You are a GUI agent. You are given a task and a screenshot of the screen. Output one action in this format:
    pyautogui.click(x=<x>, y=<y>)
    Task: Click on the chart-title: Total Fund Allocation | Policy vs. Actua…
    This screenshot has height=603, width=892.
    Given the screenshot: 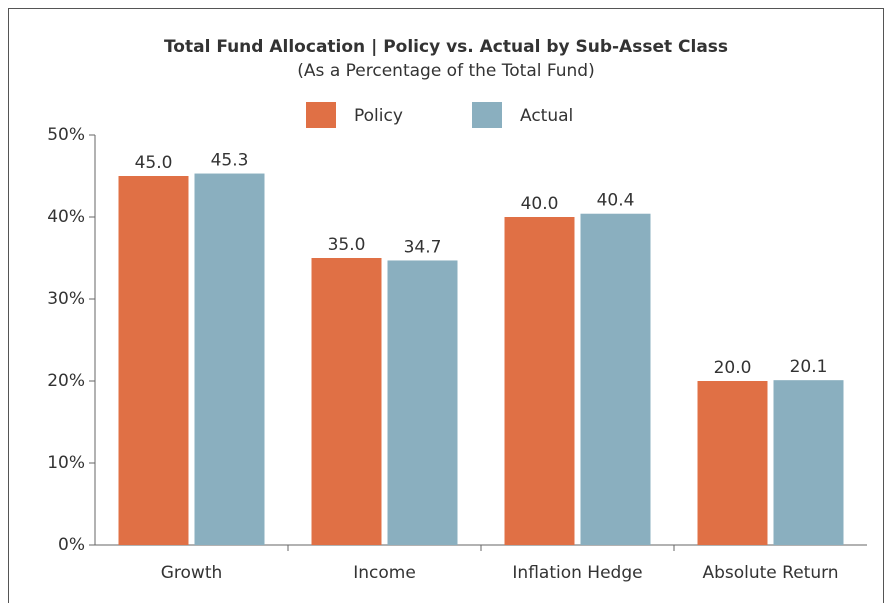 What is the action you would take?
    pyautogui.click(x=446, y=47)
    